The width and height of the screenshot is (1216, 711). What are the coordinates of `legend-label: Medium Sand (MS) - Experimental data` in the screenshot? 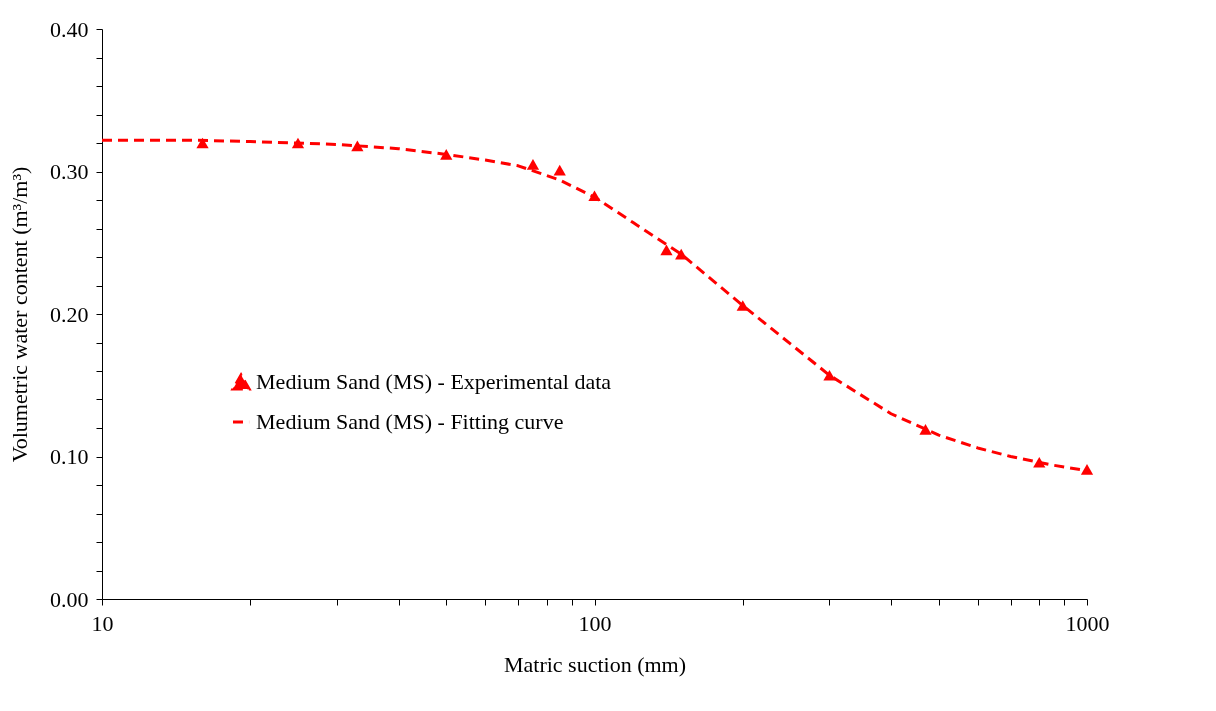 It's located at (434, 381).